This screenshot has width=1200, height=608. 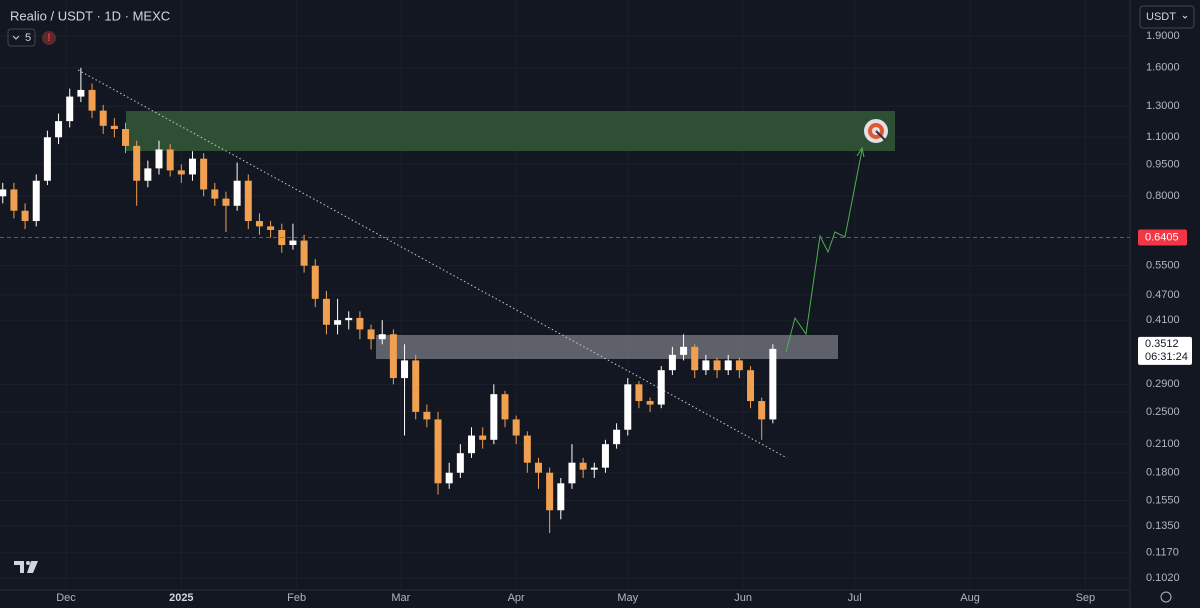 What do you see at coordinates (1163, 320) in the screenshot?
I see `y-tick-label: 0.4100` at bounding box center [1163, 320].